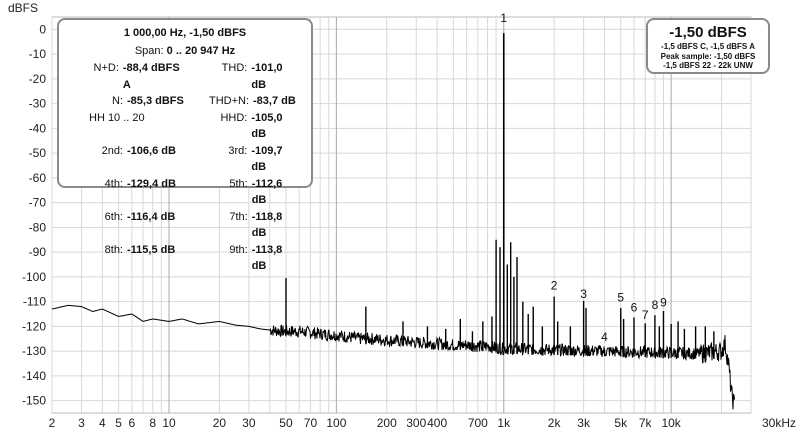  Describe the element at coordinates (555, 423) in the screenshot. I see `x-tick-label: 2k` at that location.